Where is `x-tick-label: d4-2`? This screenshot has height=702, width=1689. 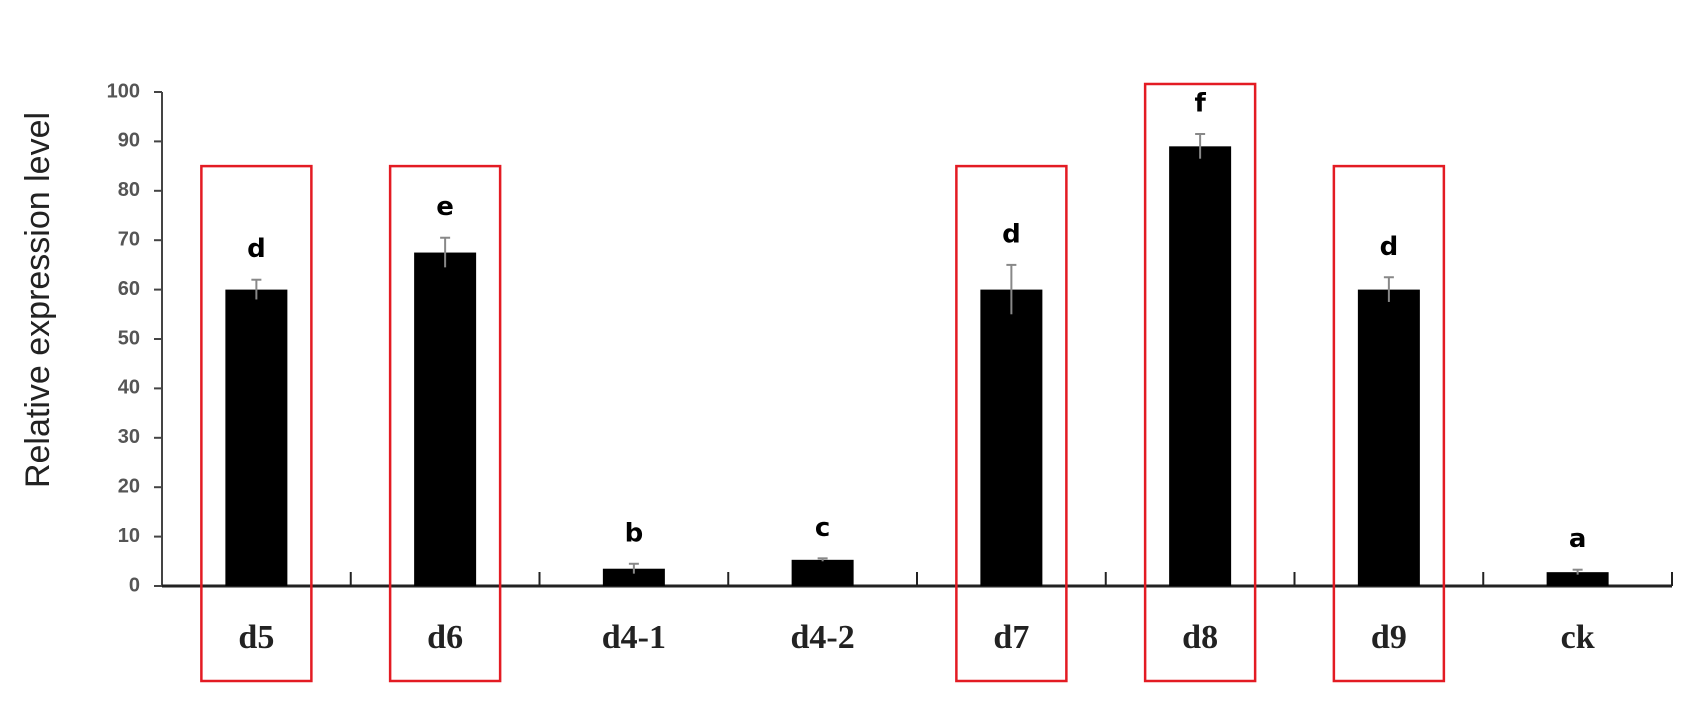
x-tick-label: d4-2 is located at coordinates (823, 637).